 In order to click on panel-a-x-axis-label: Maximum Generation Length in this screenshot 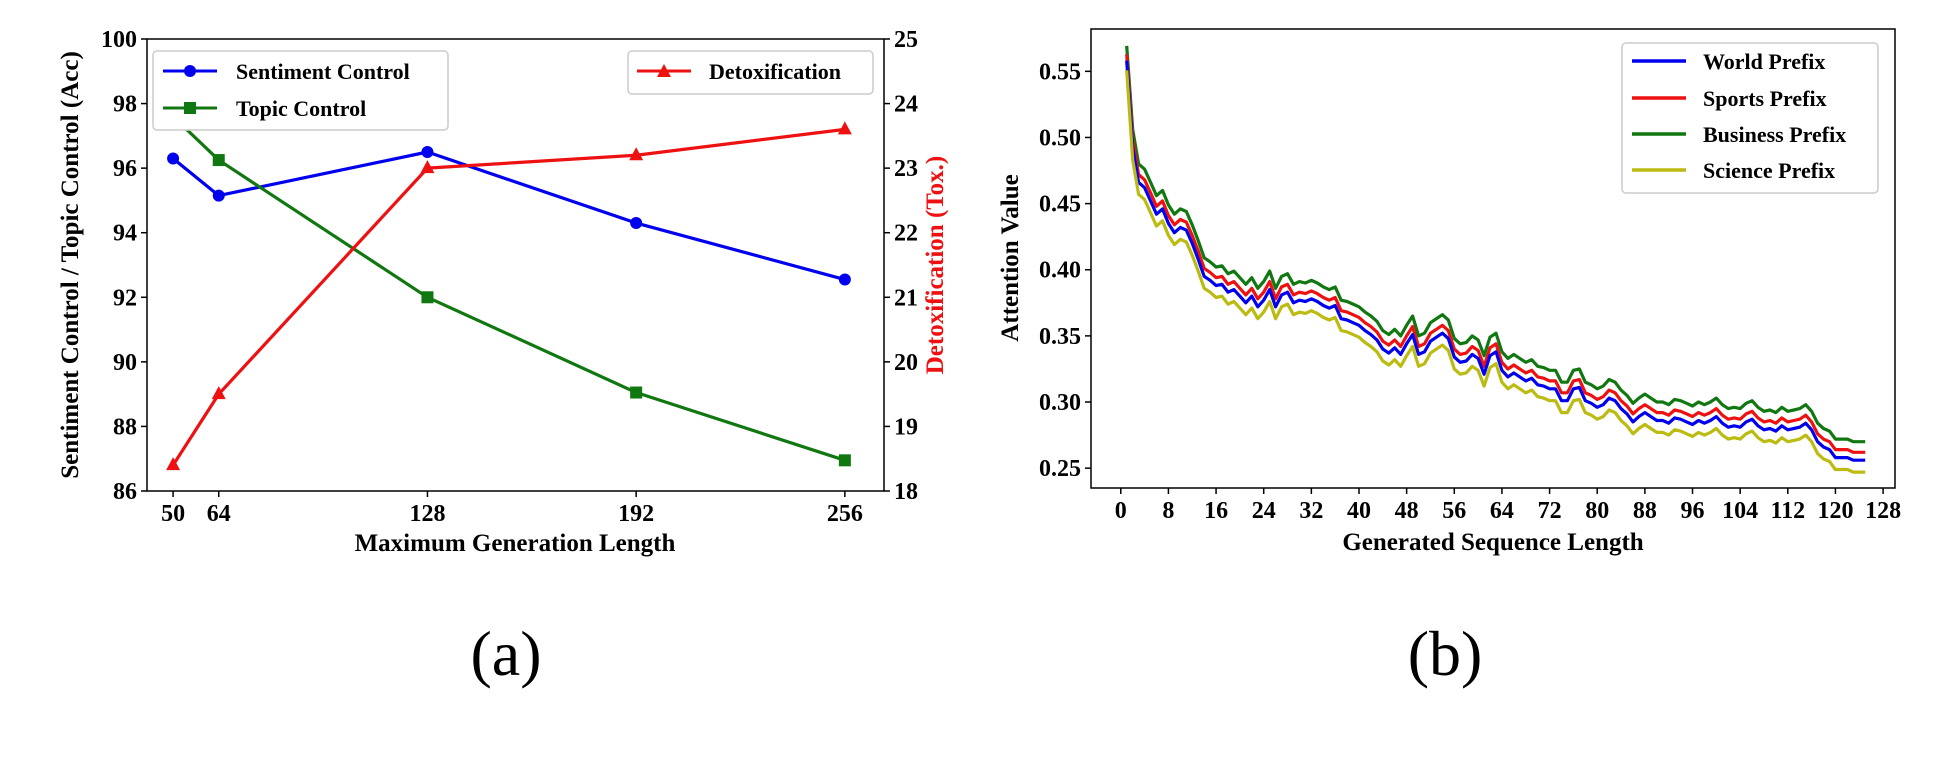, I will do `click(515, 543)`.